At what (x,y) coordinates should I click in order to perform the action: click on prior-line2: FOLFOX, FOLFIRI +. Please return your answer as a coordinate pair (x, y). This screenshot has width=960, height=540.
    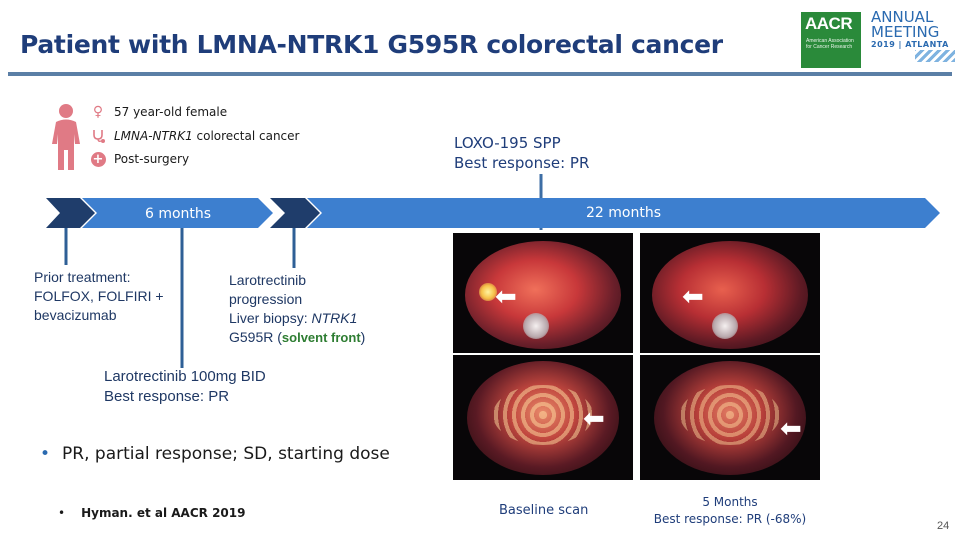
    Looking at the image, I should click on (99, 296).